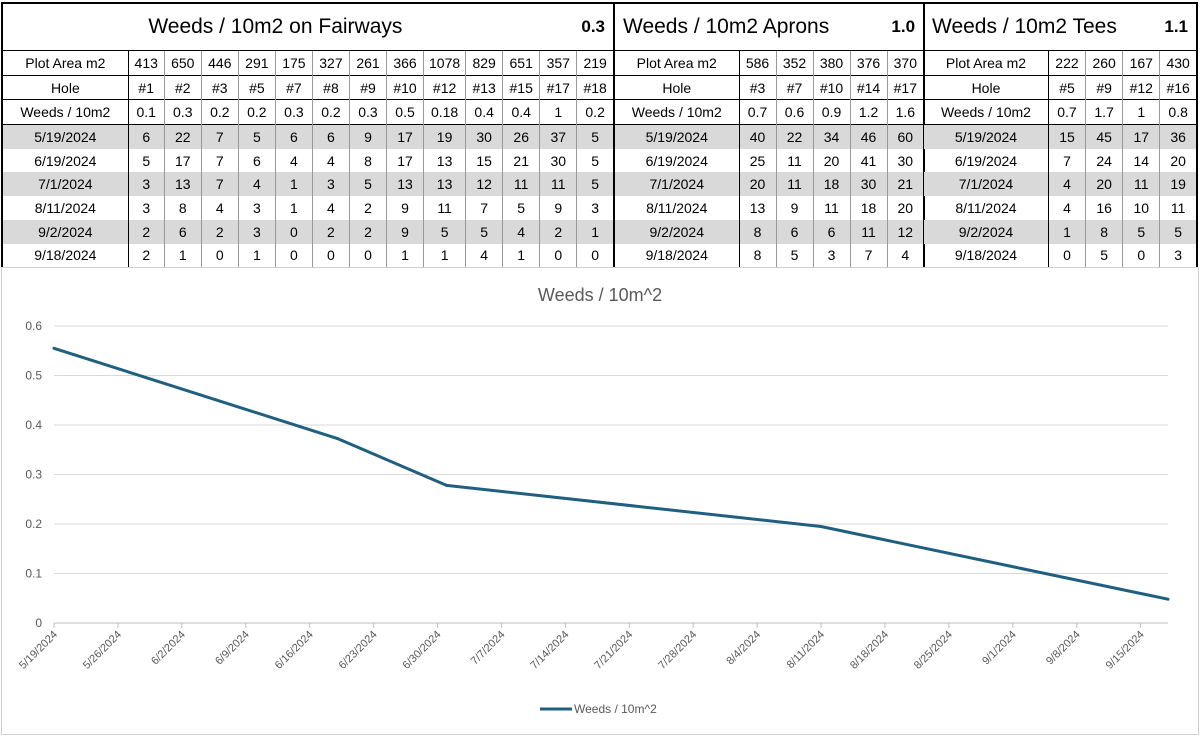 Image resolution: width=1200 pixels, height=736 pixels. Describe the element at coordinates (903, 26) in the screenshot. I see `table-title-value: 1.0` at that location.